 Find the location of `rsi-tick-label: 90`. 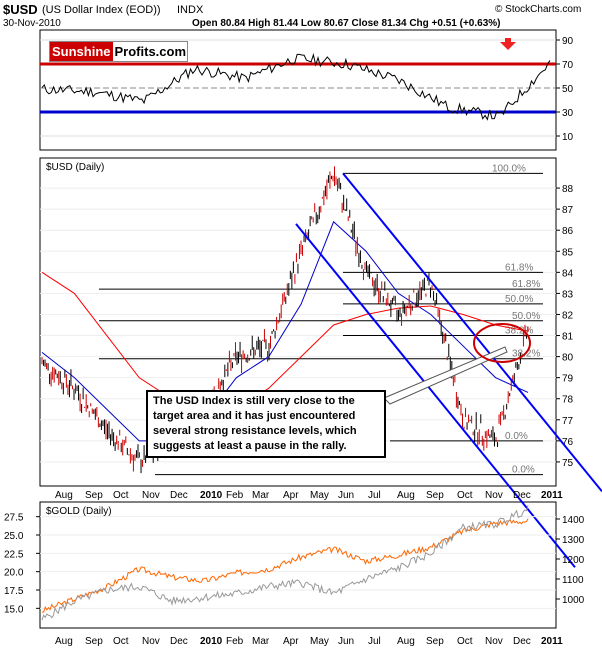

rsi-tick-label: 90 is located at coordinates (568, 41).